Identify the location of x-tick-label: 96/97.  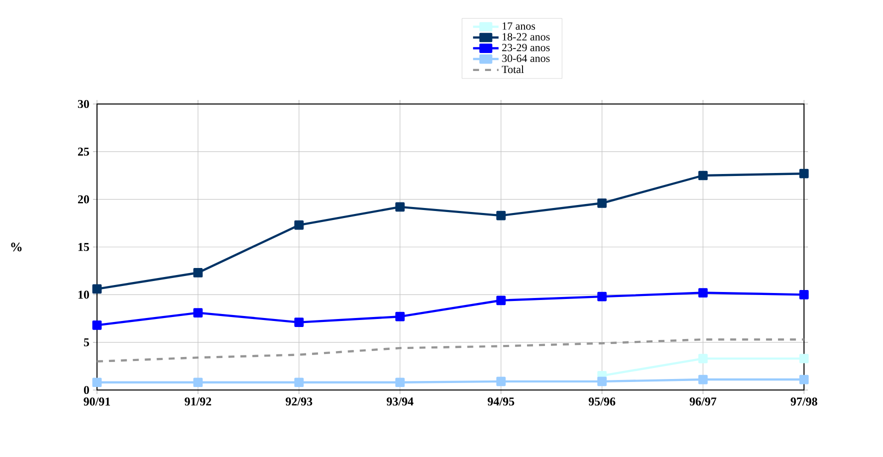
(703, 402).